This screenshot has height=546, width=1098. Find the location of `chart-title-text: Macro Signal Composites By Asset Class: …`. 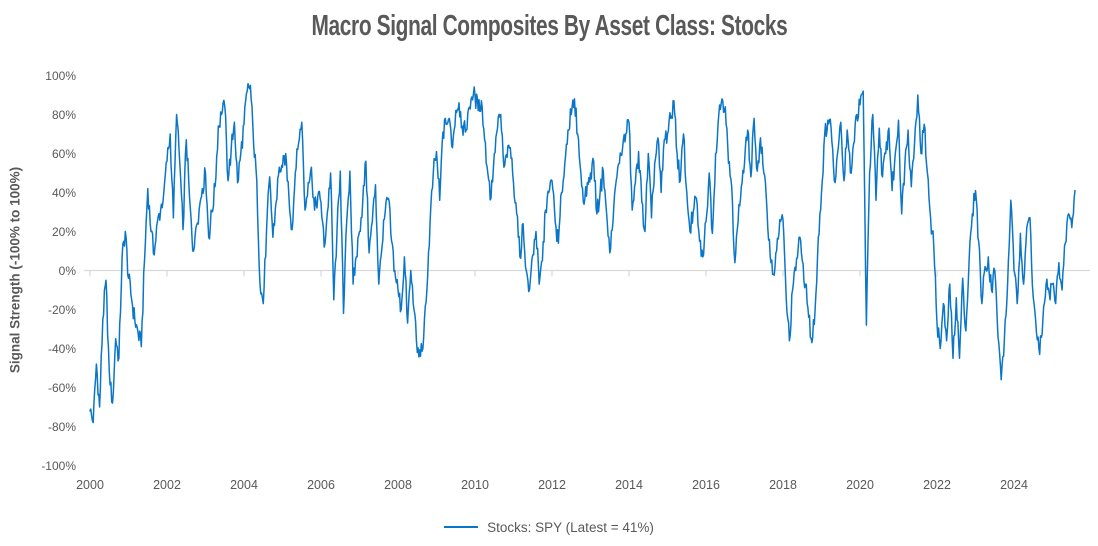

chart-title-text: Macro Signal Composites By Asset Class: … is located at coordinates (549, 26).